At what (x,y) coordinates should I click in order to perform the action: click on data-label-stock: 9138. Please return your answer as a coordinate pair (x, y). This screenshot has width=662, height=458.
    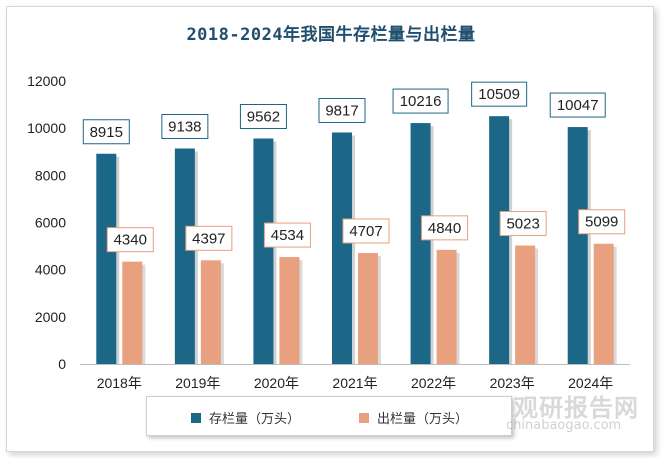
    Looking at the image, I should click on (184, 126).